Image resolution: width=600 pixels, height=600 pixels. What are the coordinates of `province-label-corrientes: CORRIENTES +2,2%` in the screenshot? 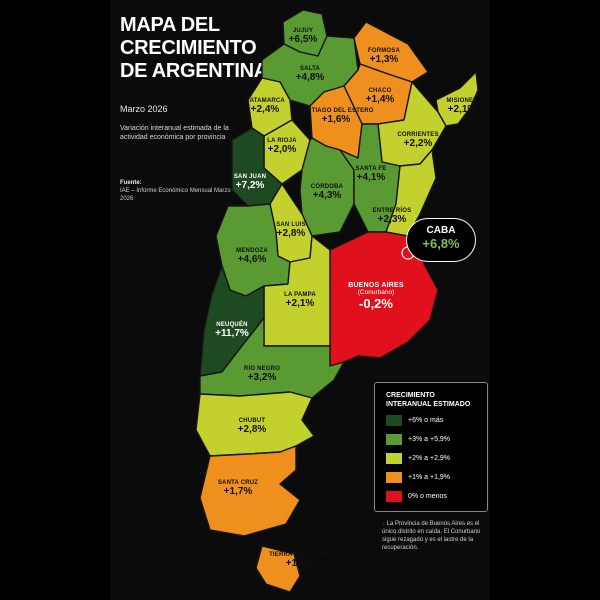 It's located at (417, 140).